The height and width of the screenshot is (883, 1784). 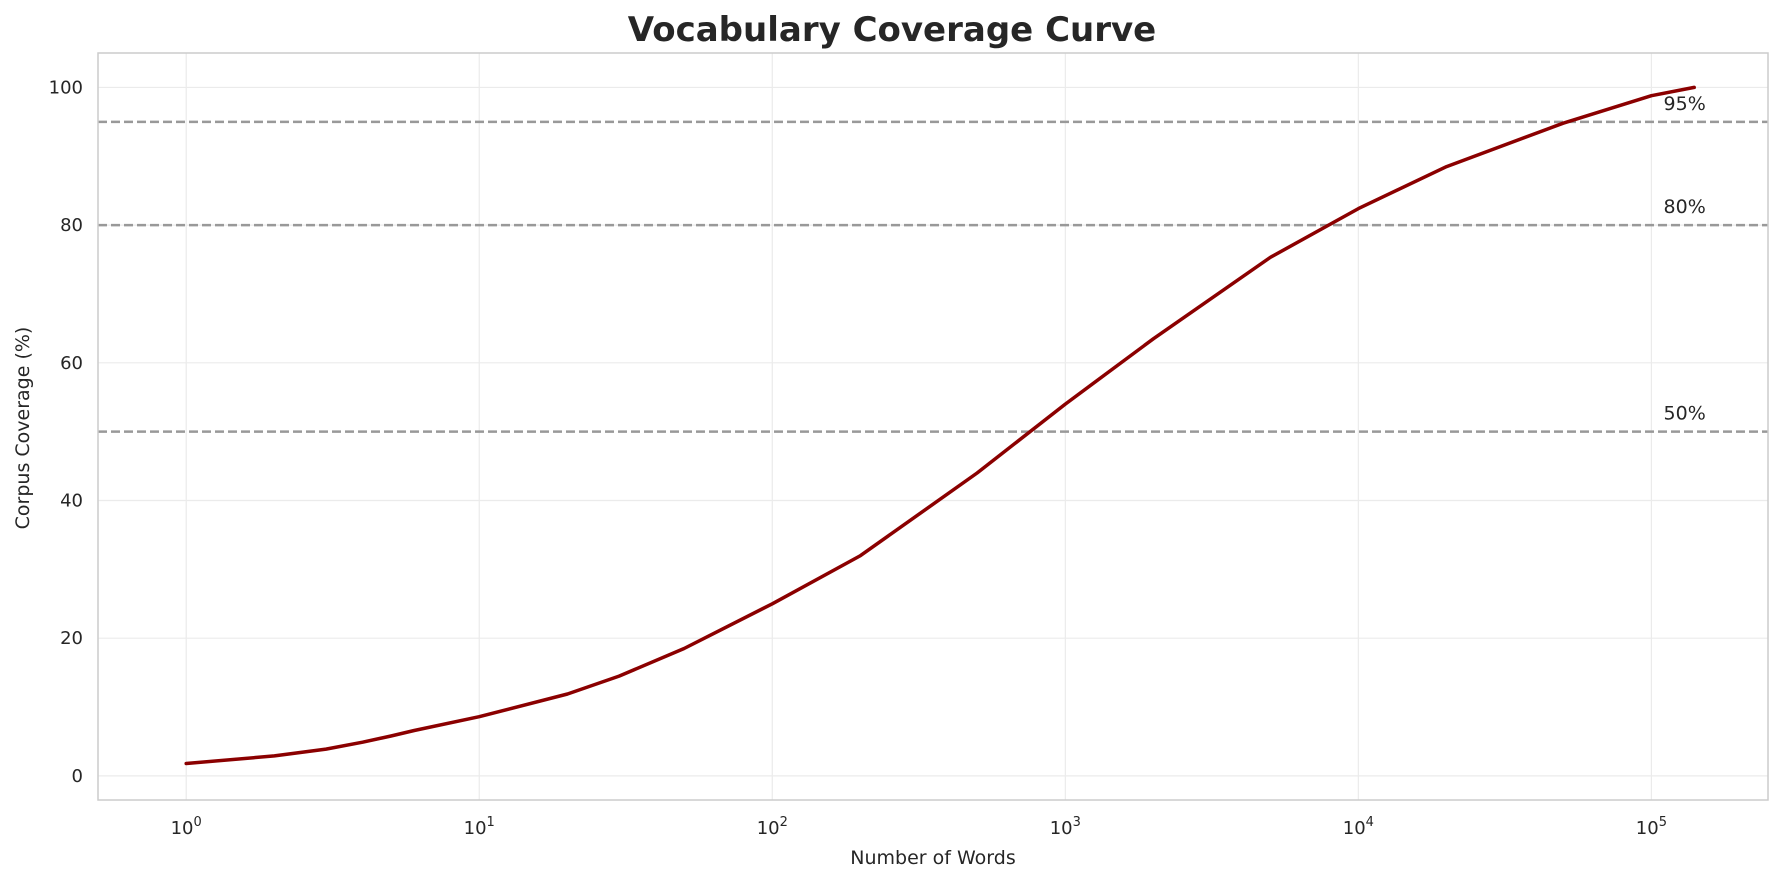 What do you see at coordinates (71, 638) in the screenshot?
I see `y-tick-label: 20` at bounding box center [71, 638].